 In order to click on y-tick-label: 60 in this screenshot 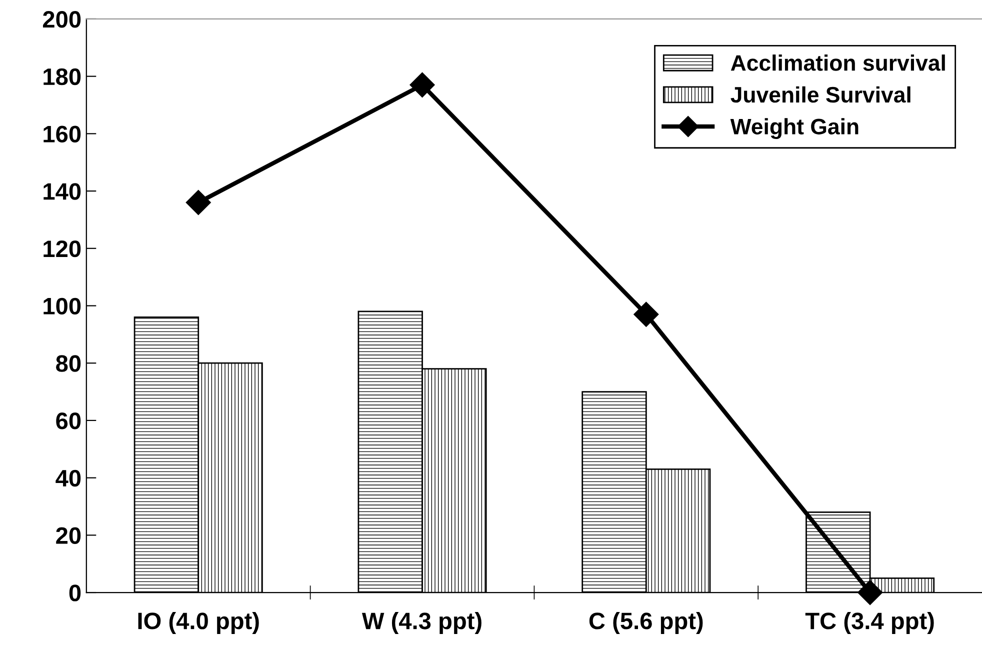, I will do `click(68, 421)`.